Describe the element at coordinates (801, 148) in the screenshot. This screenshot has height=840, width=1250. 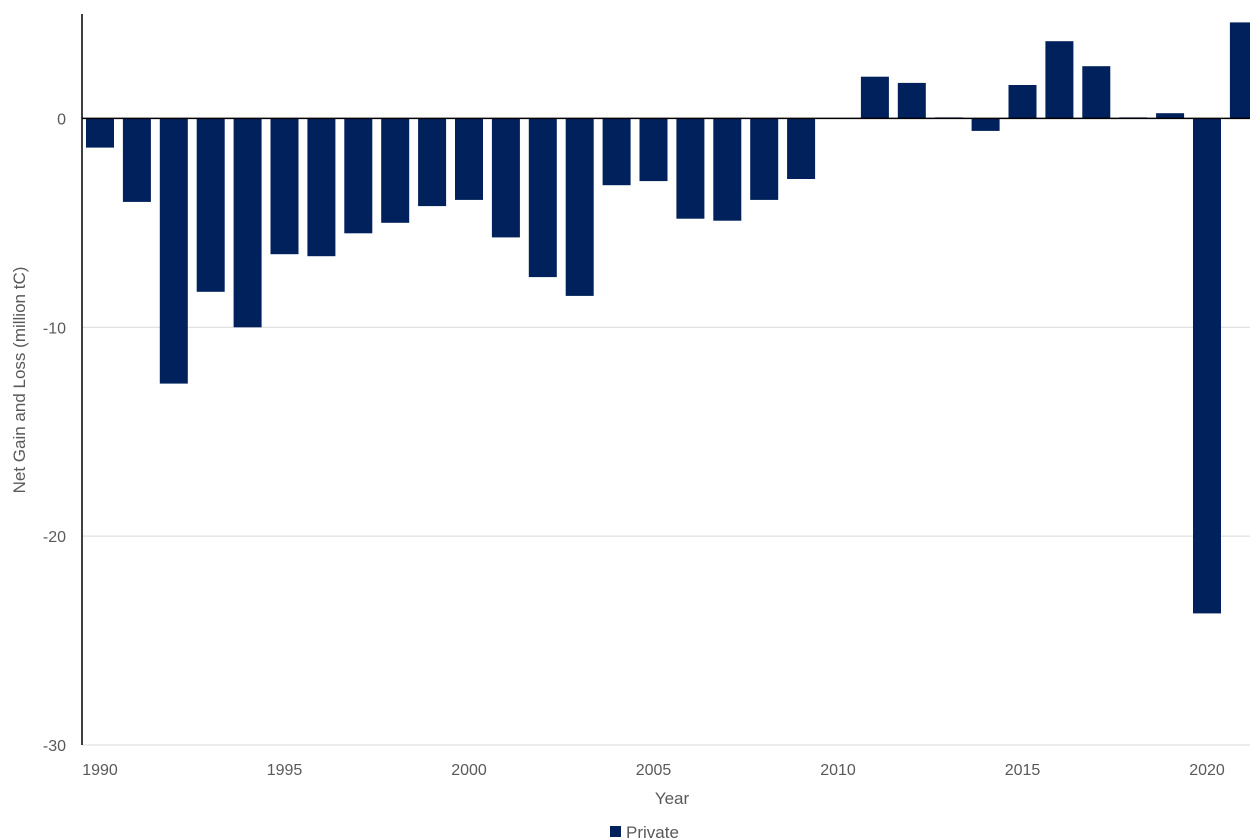
I see `bar-2009` at that location.